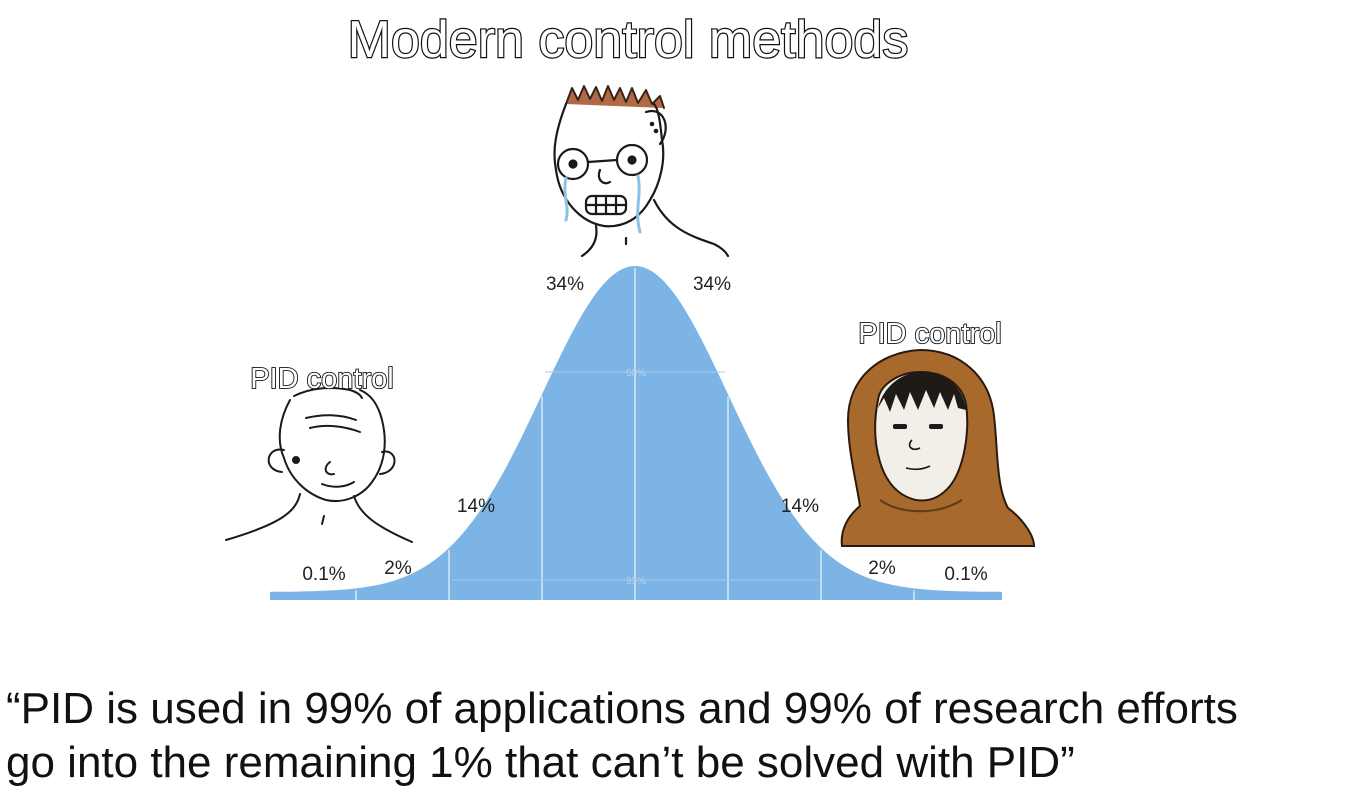  I want to click on wojak-mouth, so click(338, 484).